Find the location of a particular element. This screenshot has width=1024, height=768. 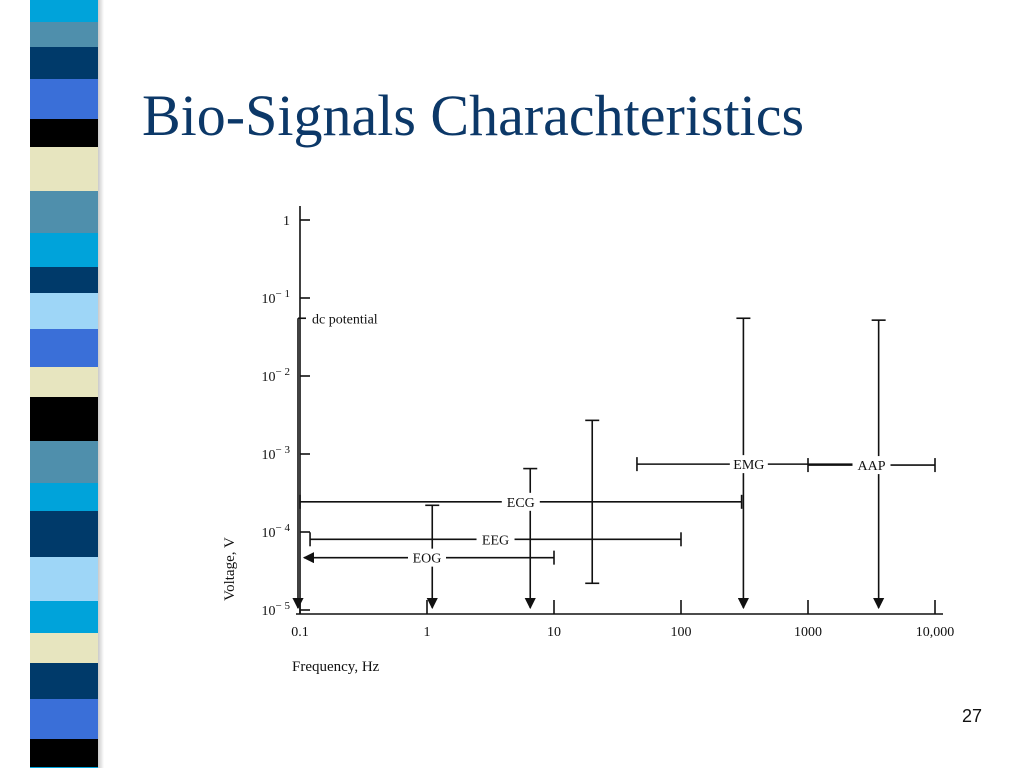

ecg-label: ECG is located at coordinates (521, 503).